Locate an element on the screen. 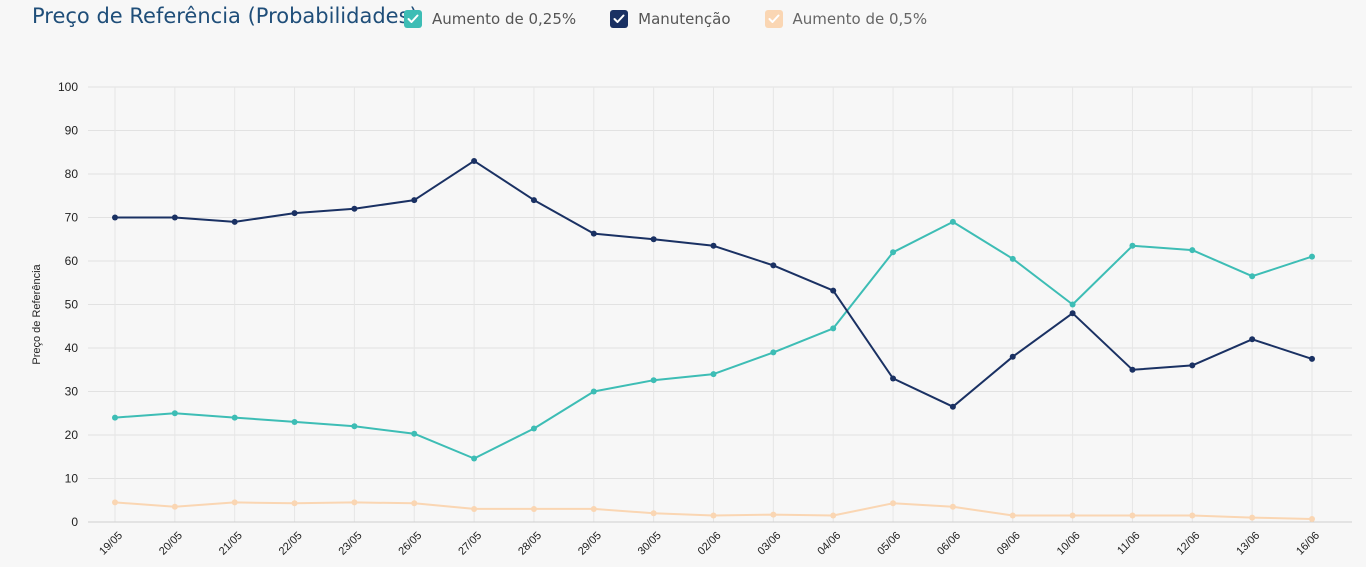 Image resolution: width=1366 pixels, height=567 pixels. x-tick-label: 21/05 is located at coordinates (231, 544).